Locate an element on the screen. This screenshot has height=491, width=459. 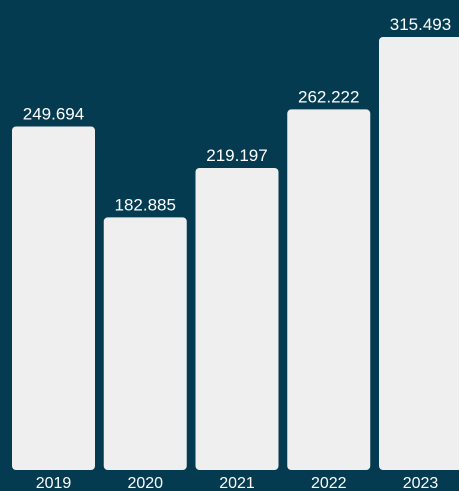
bar-2021 is located at coordinates (237, 319).